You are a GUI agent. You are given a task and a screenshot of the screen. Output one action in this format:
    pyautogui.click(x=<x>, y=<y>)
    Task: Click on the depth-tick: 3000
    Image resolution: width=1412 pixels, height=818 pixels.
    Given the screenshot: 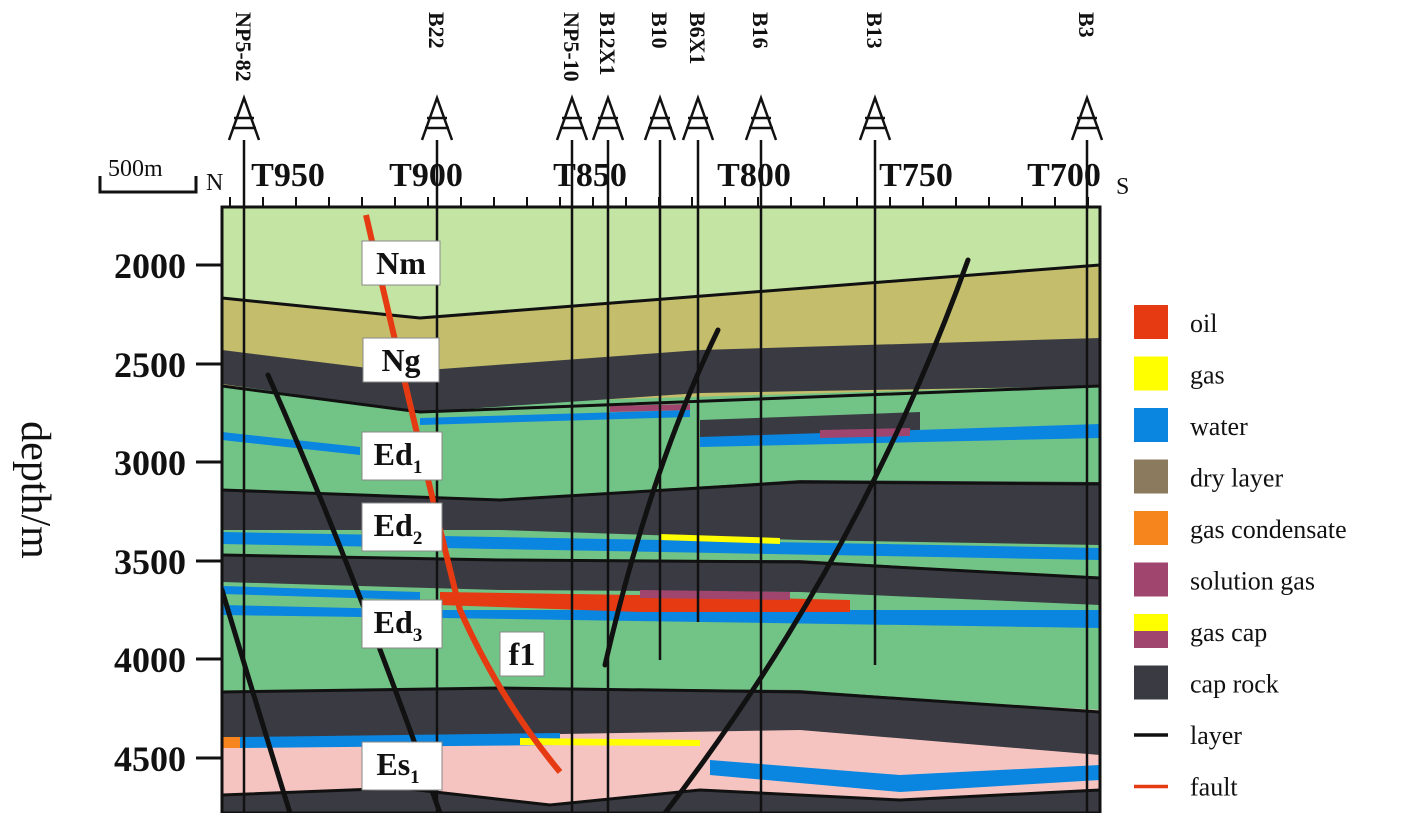 What is the action you would take?
    pyautogui.click(x=150, y=463)
    